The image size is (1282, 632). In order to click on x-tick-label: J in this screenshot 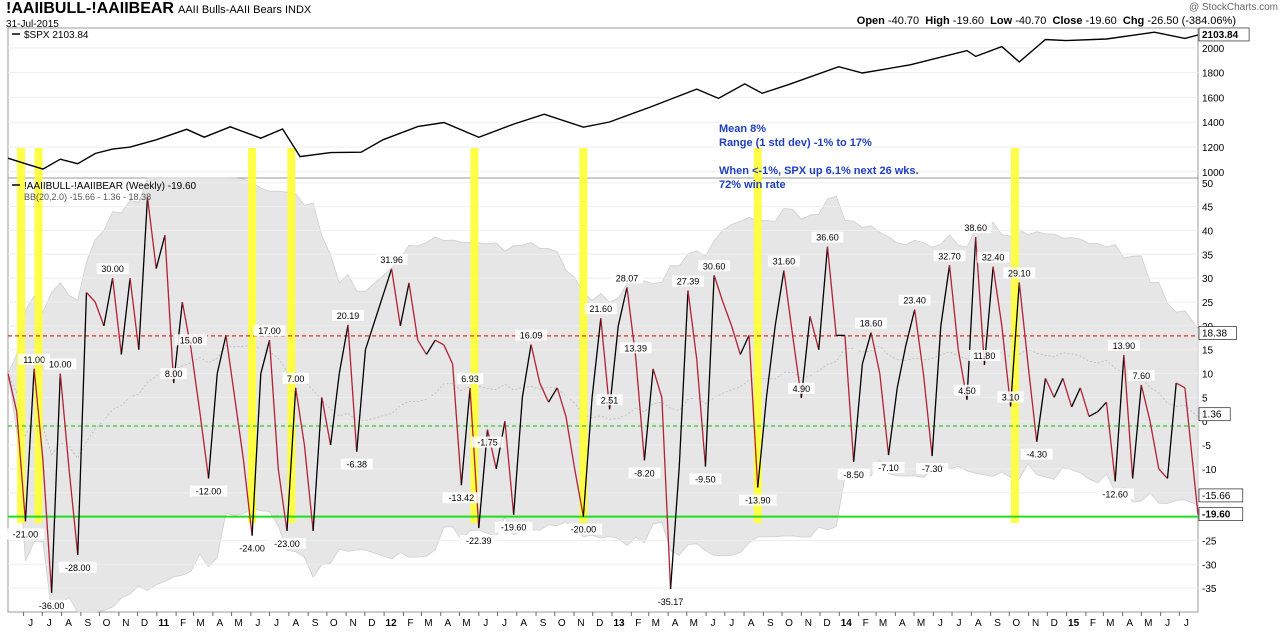, I will do `click(504, 623)`.